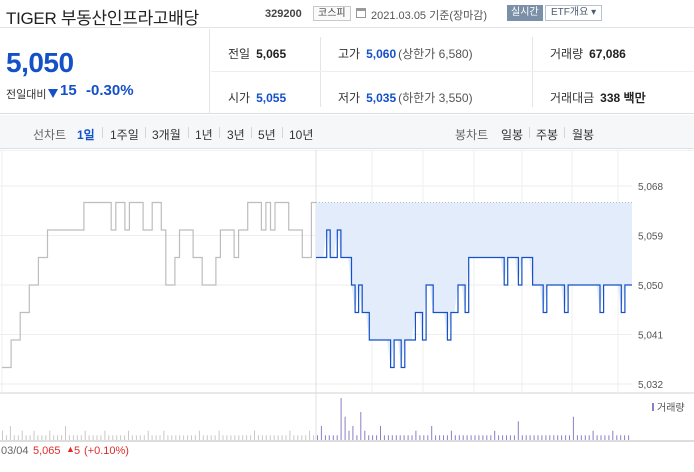 The width and height of the screenshot is (694, 472). I want to click on current-price: 5,050, so click(40, 62).